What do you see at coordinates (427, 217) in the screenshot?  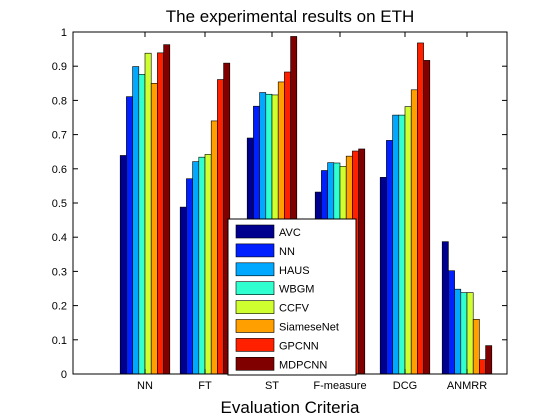 I see `bar-dcg-mdpcnn` at bounding box center [427, 217].